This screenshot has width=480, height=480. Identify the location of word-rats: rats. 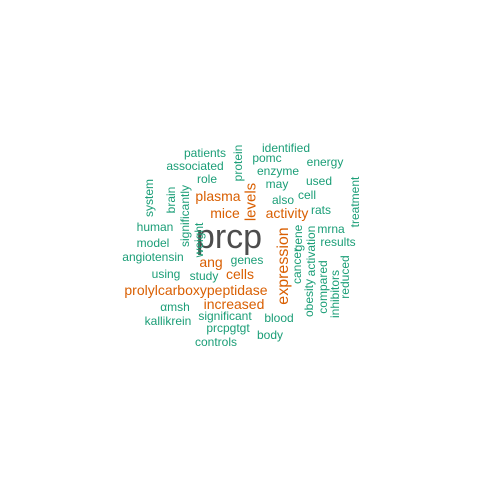
(321, 210).